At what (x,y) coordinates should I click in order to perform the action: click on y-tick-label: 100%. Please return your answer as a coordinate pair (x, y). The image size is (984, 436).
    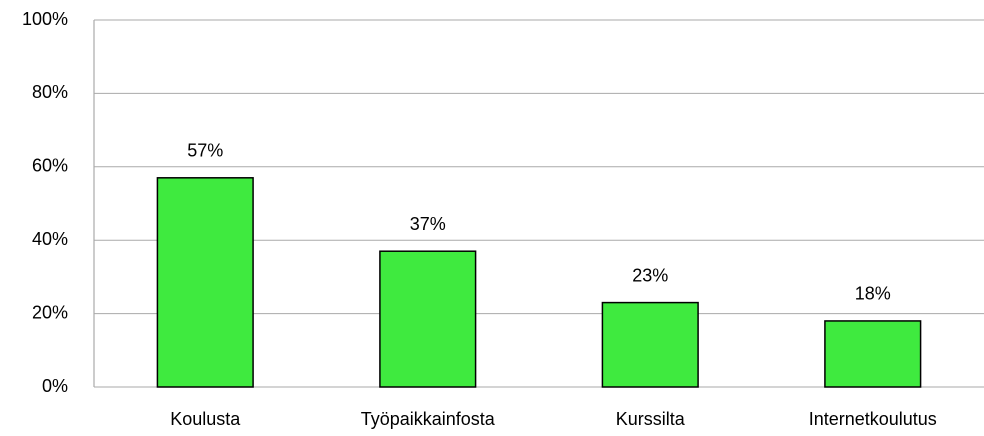
    Looking at the image, I should click on (45, 19).